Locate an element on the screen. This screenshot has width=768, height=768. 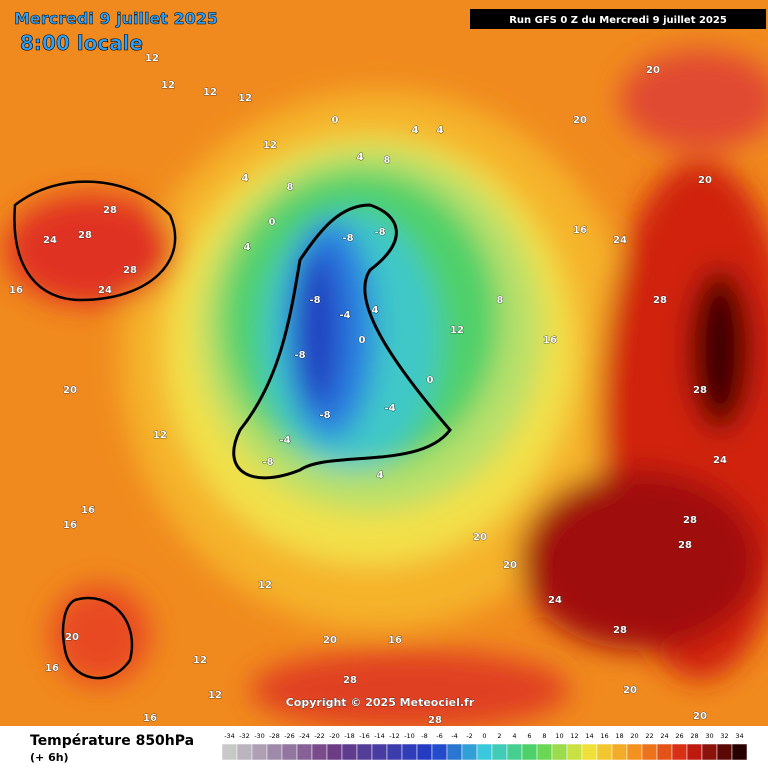
scale-label: 24 is located at coordinates (664, 736).